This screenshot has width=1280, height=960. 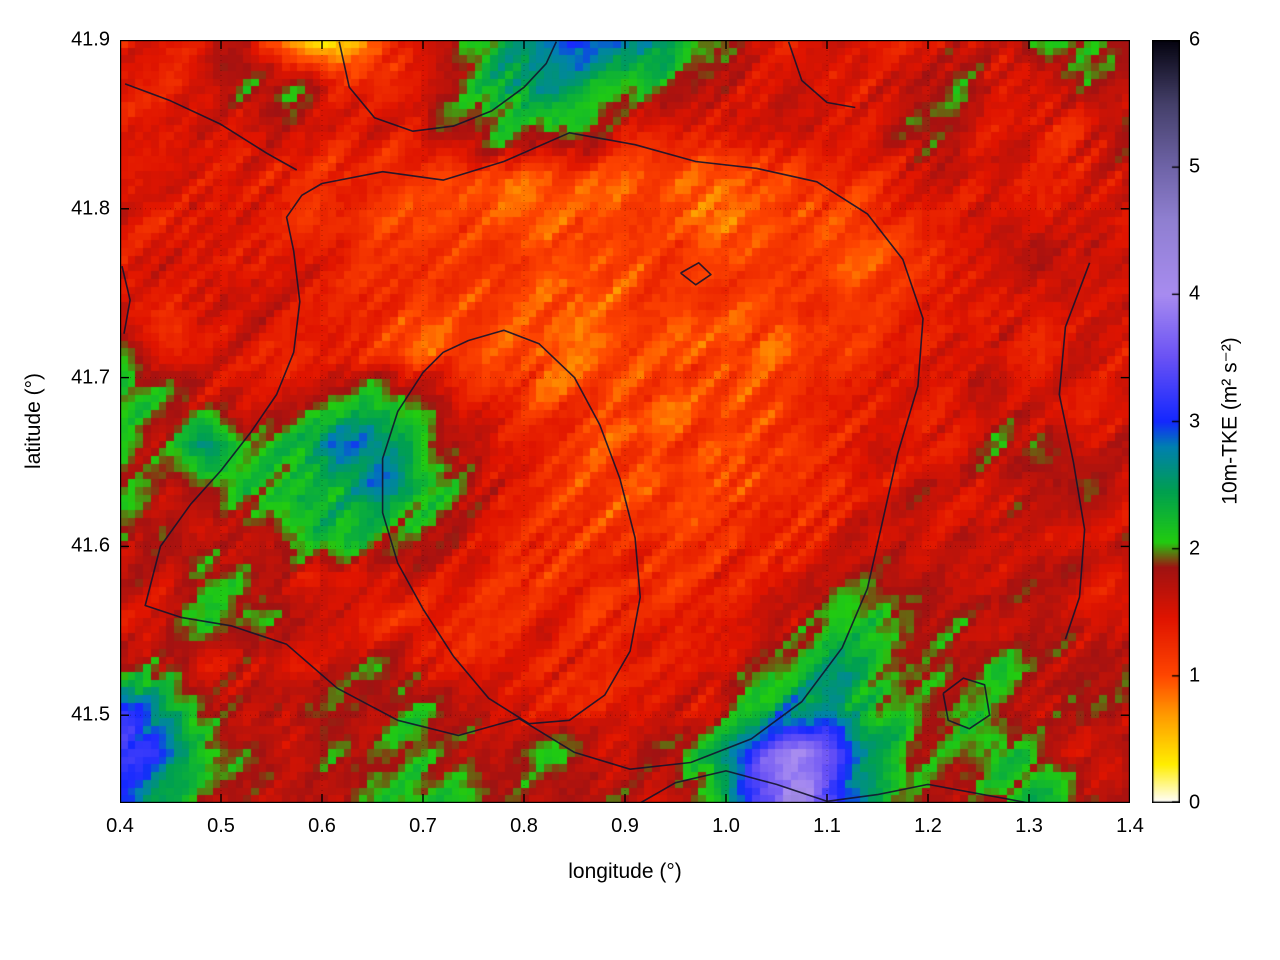 I want to click on colorbar-label: 10m-TKE (m² s⁻²), so click(x=1230, y=421).